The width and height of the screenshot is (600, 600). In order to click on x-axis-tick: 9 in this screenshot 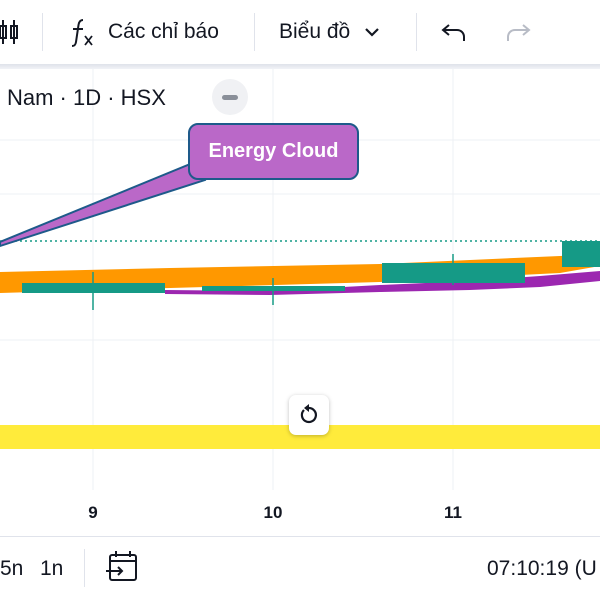, I will do `click(93, 512)`.